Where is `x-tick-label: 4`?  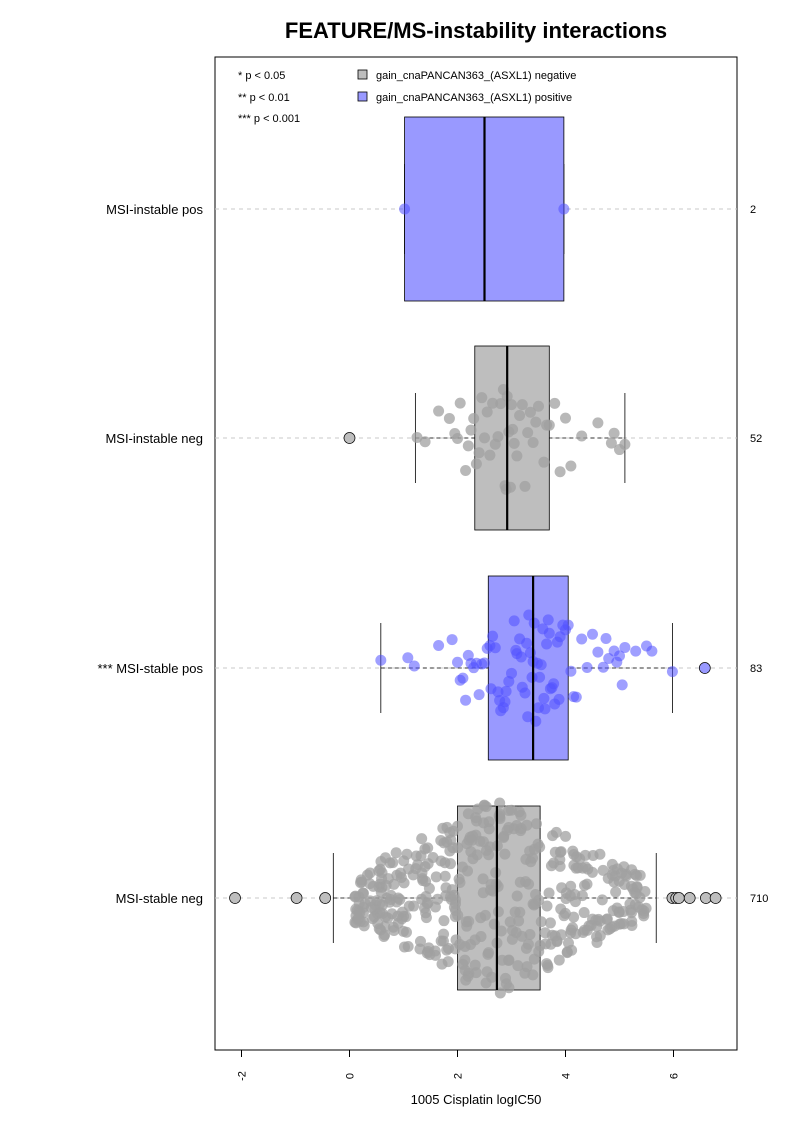
x-tick-label: 4 is located at coordinates (567, 1076).